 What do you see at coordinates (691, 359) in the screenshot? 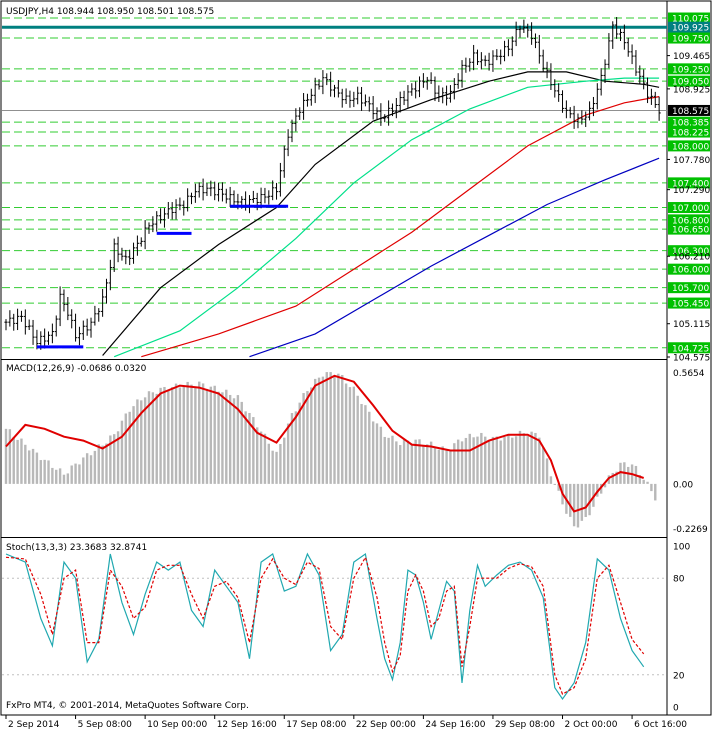
I see `price-tick-label: 104.575` at bounding box center [691, 359].